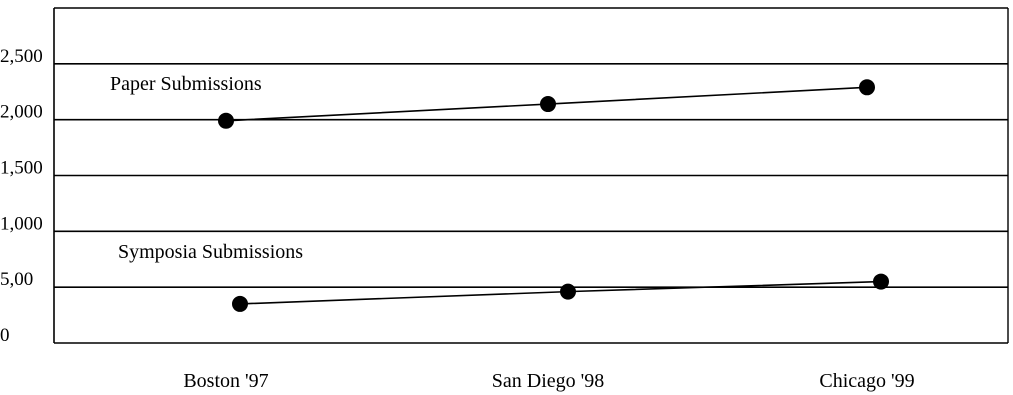  Describe the element at coordinates (225, 381) in the screenshot. I see `x-category-label-0: Boston '97` at that location.